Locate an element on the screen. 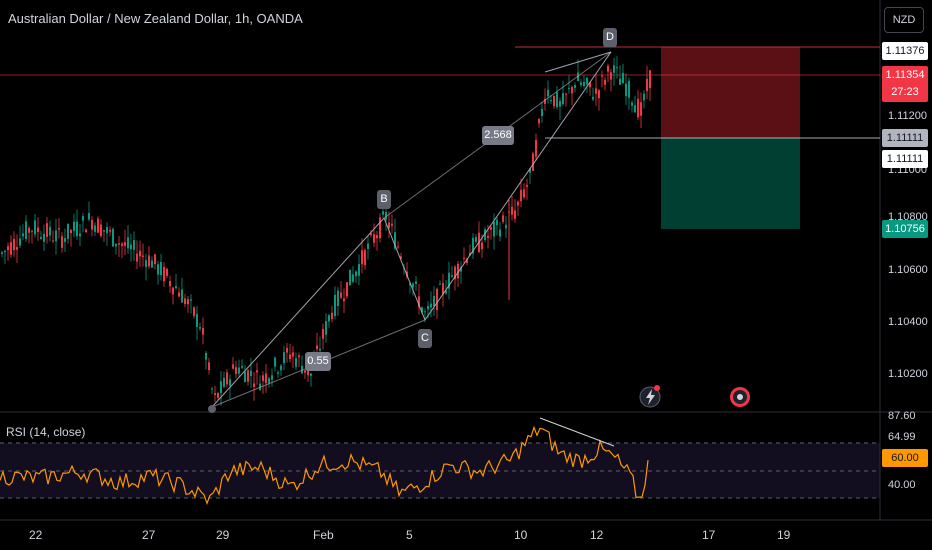 The height and width of the screenshot is (550, 932). current-price-label: 1.11354 27:23 is located at coordinates (905, 84).